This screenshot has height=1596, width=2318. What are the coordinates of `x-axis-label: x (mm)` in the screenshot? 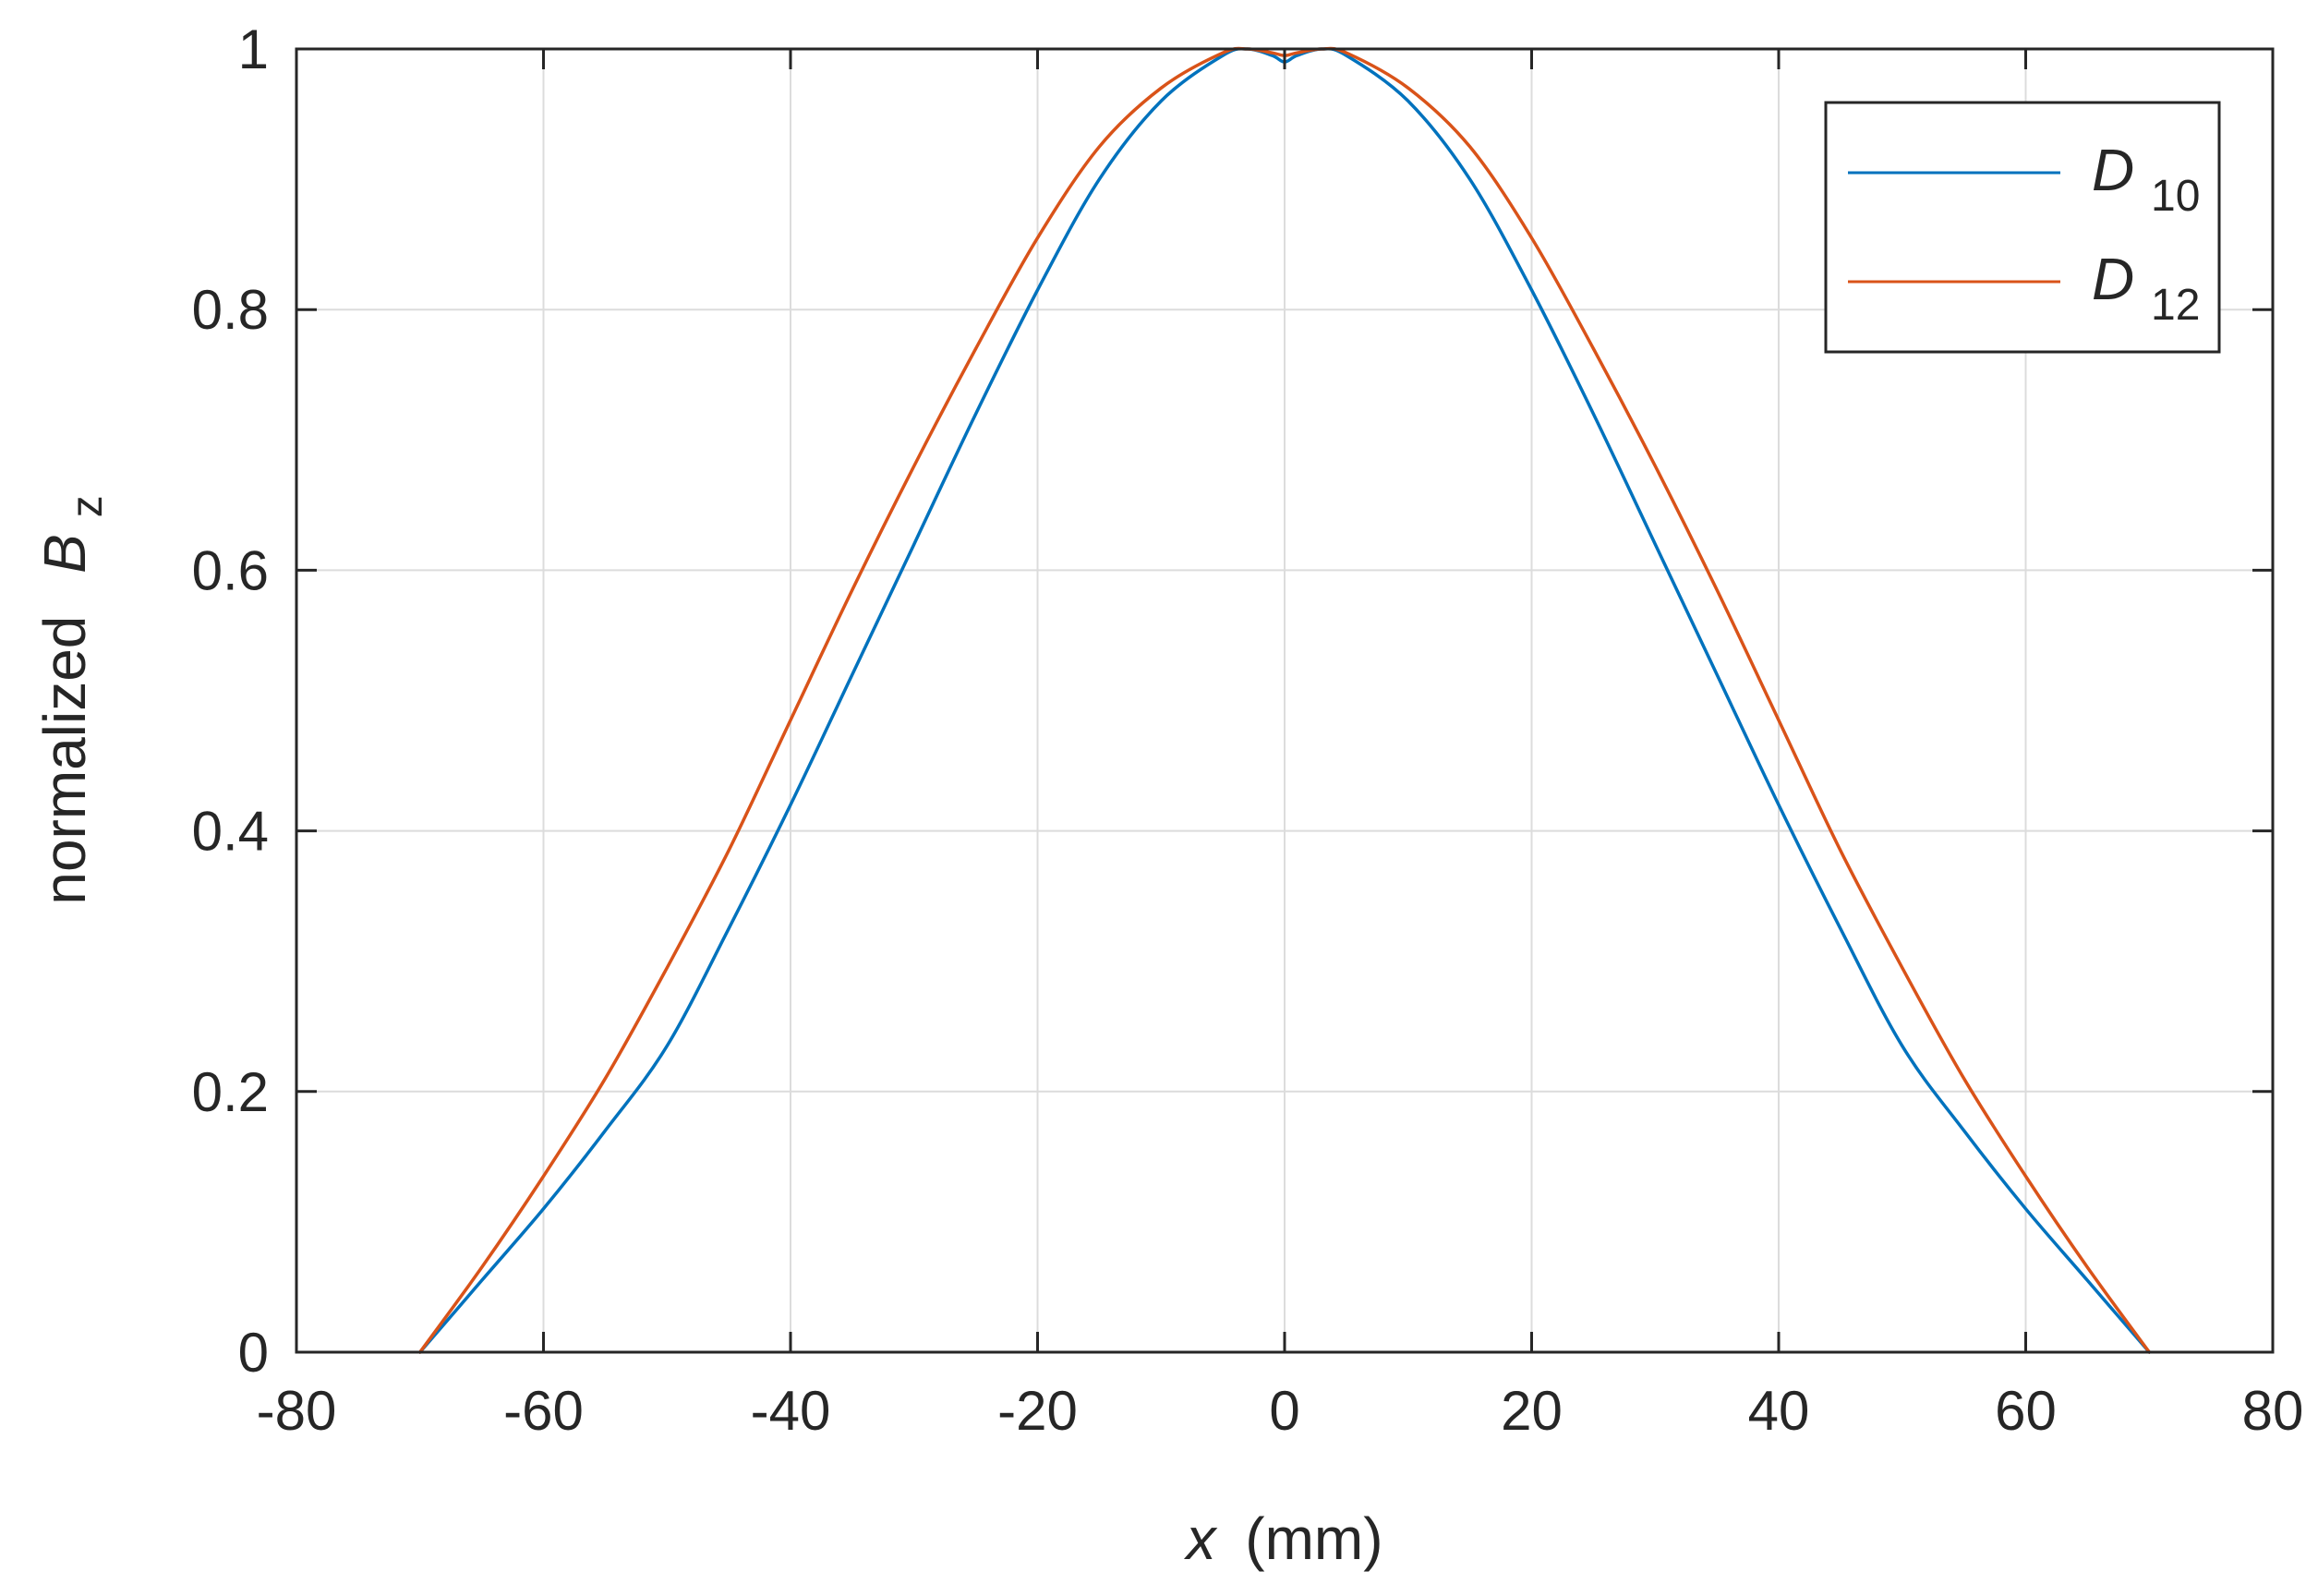 It's located at (1282, 1538).